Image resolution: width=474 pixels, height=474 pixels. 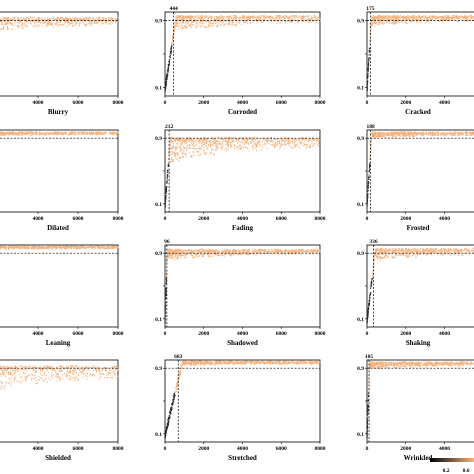 I want to click on panel-blurry: 0400060008000Blurry, so click(x=62, y=63).